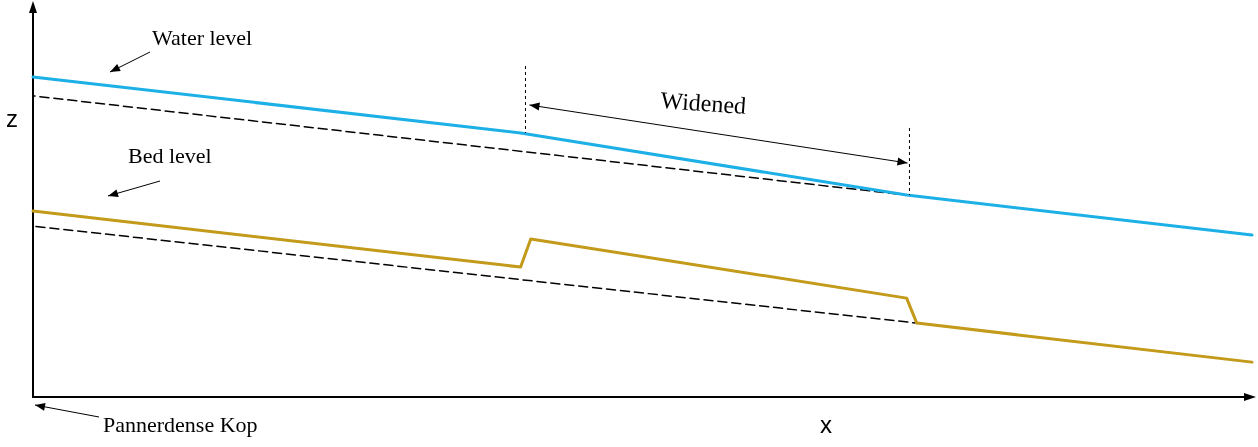 The width and height of the screenshot is (1258, 447). Describe the element at coordinates (703, 103) in the screenshot. I see `annotation: Widened` at that location.